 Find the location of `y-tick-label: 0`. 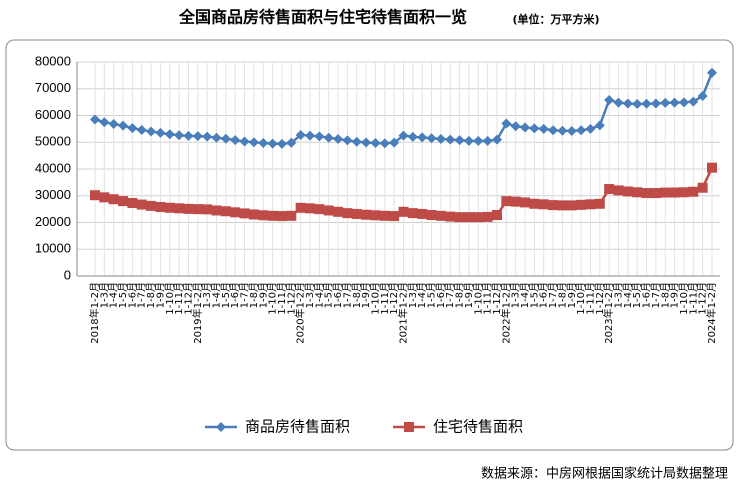

y-tick-label: 0 is located at coordinates (67, 274).